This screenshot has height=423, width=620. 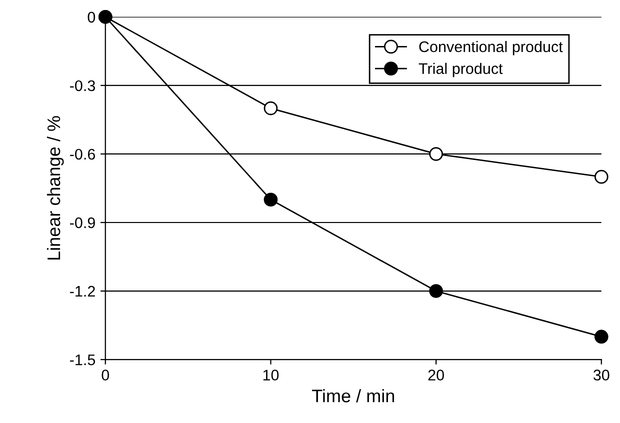 What do you see at coordinates (353, 395) in the screenshot?
I see `x-axis-title: Time / min` at bounding box center [353, 395].